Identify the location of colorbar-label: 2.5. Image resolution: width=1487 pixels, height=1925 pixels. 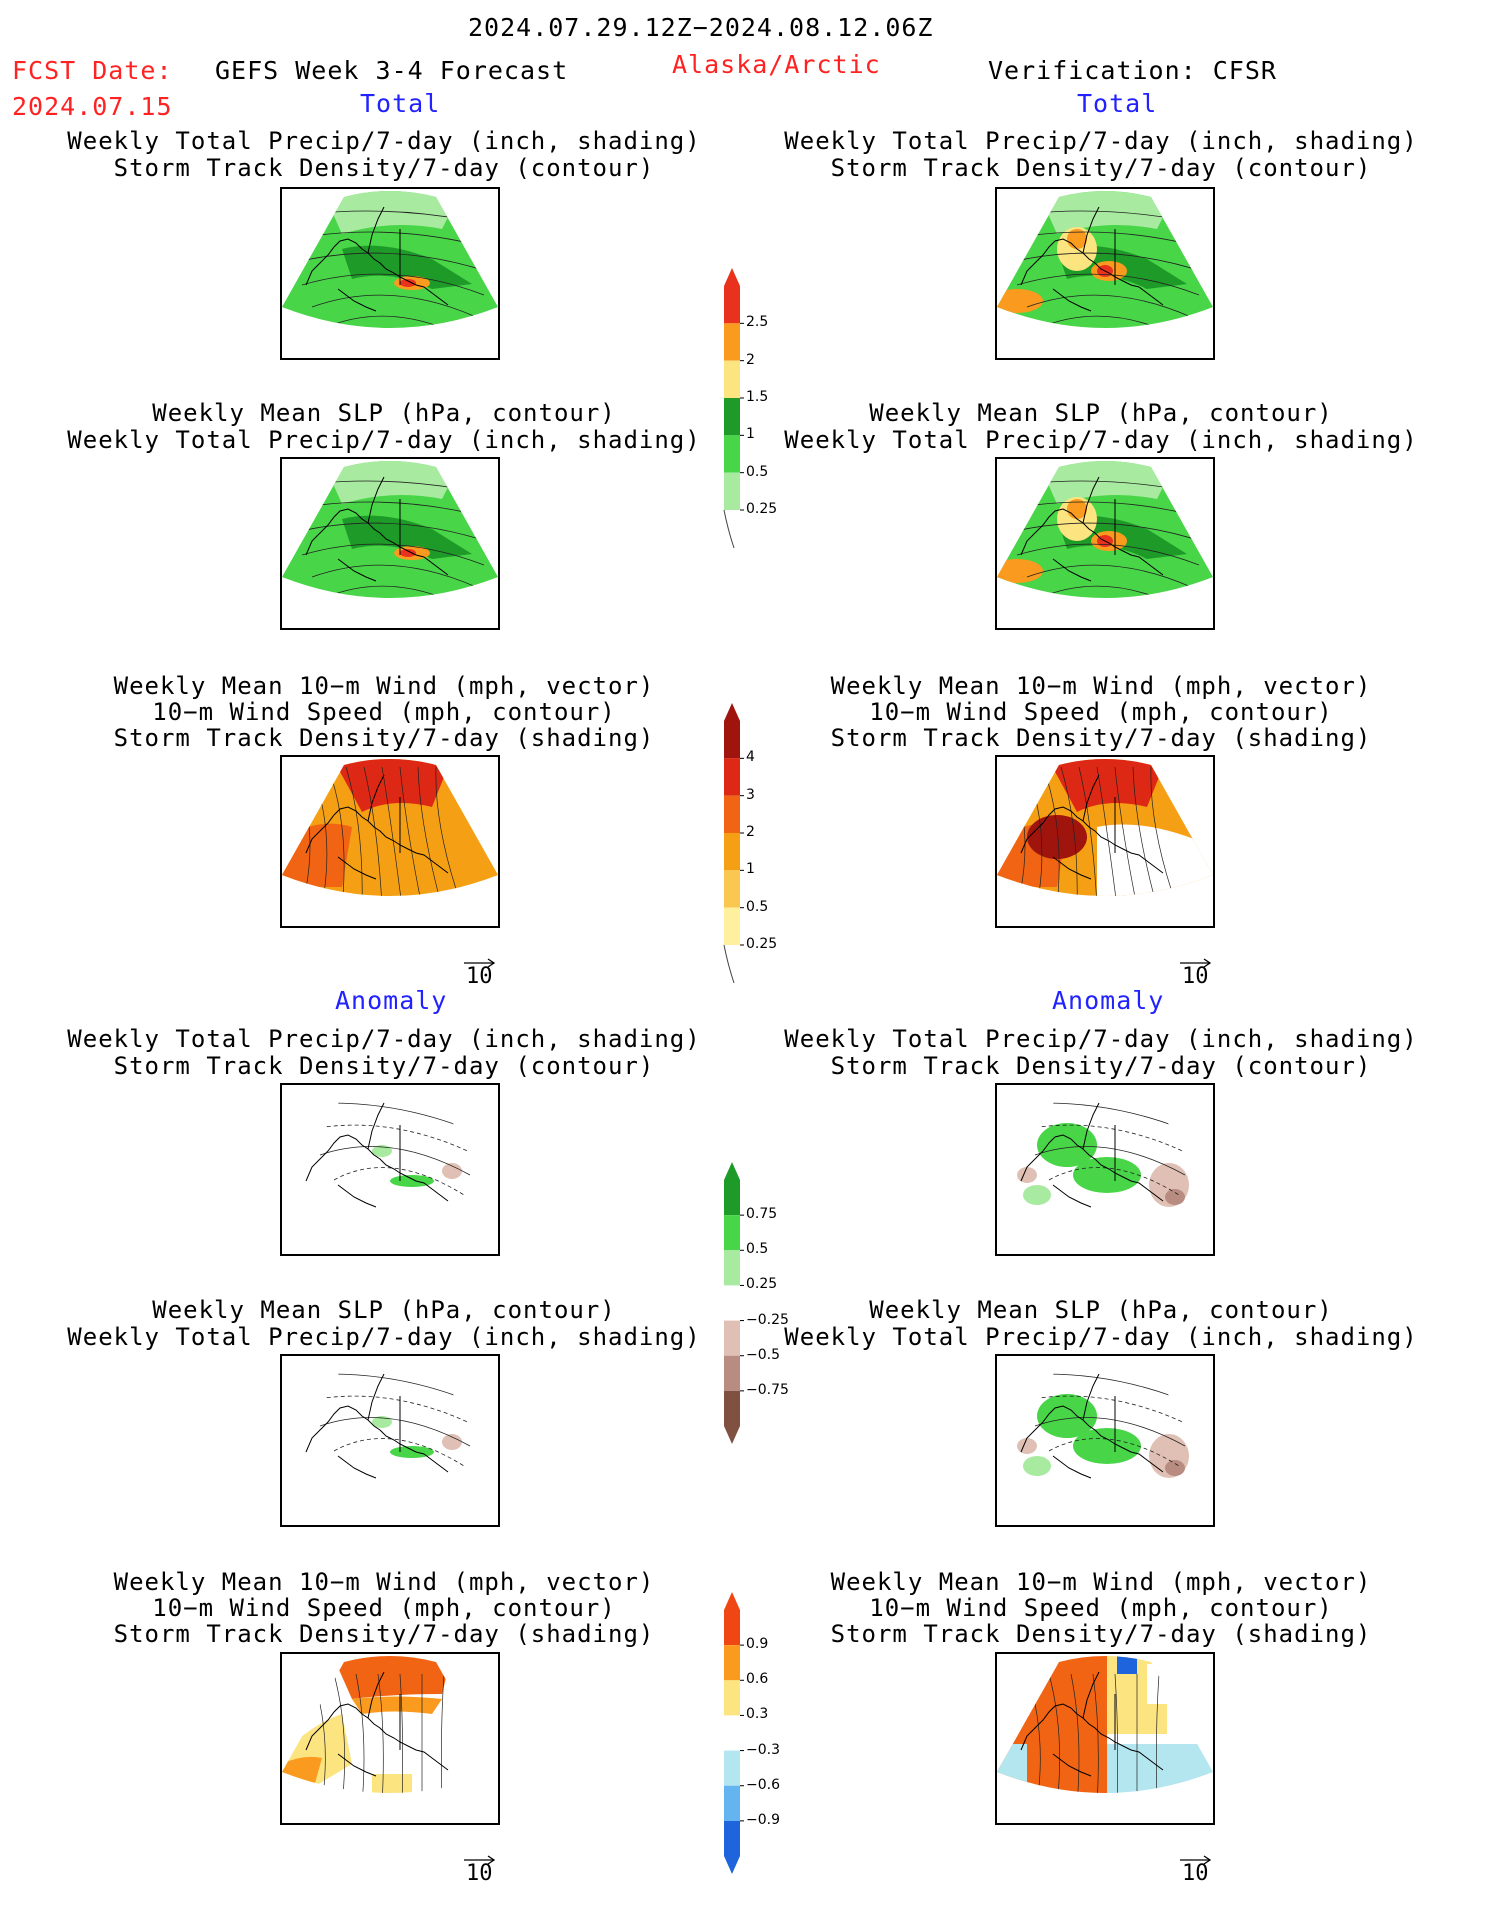
(757, 322).